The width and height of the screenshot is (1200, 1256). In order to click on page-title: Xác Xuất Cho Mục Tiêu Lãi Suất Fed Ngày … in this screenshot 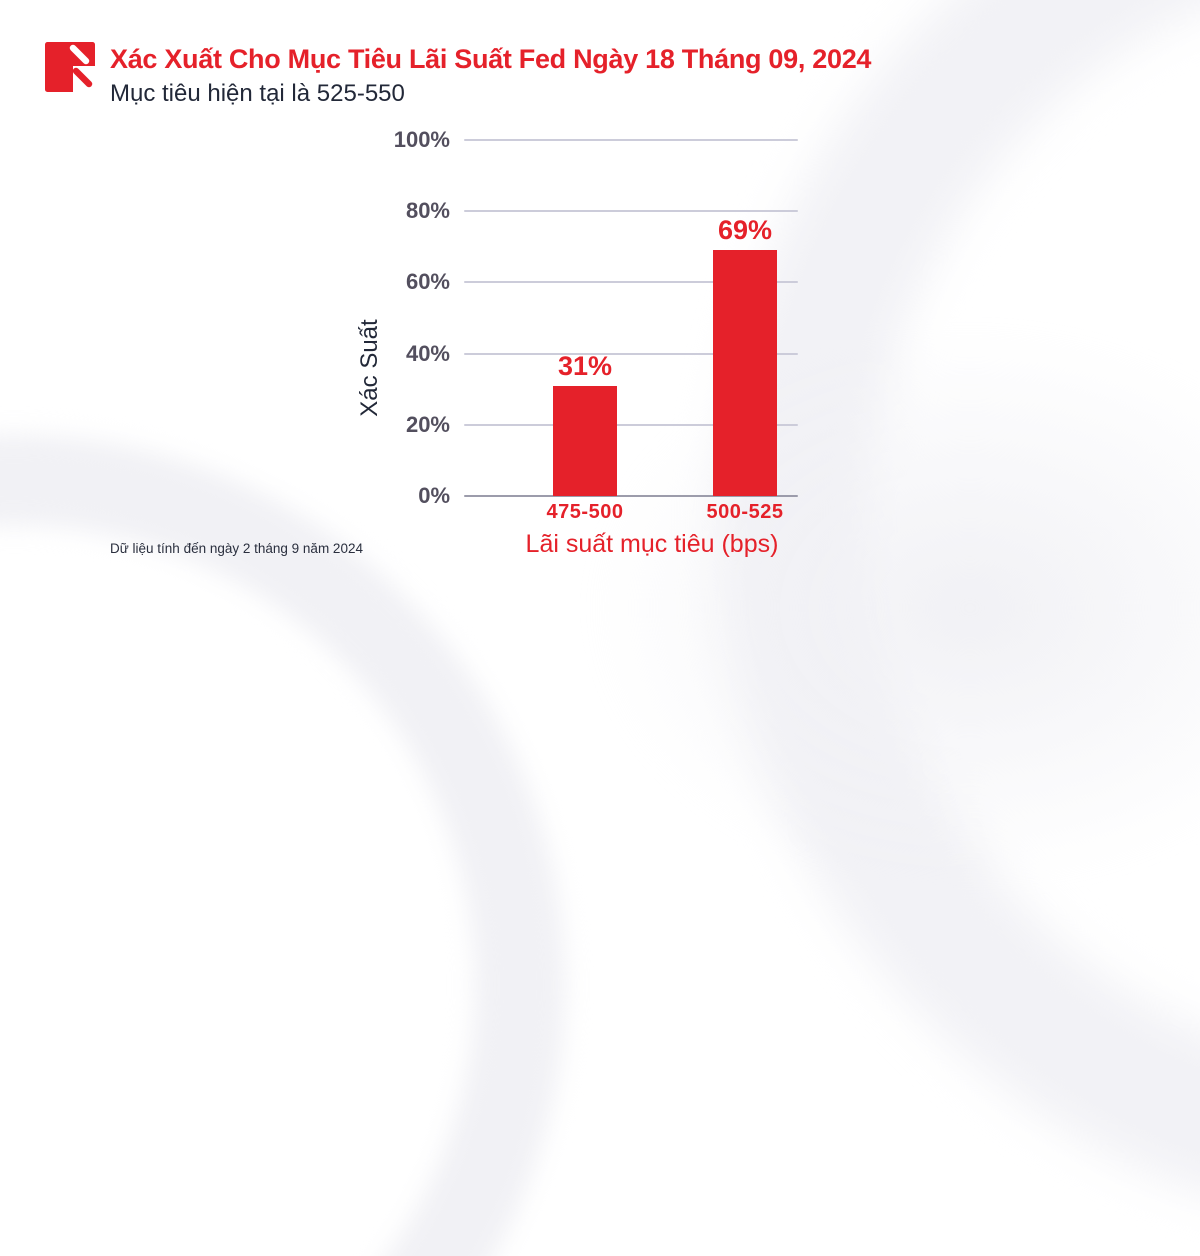, I will do `click(491, 59)`.